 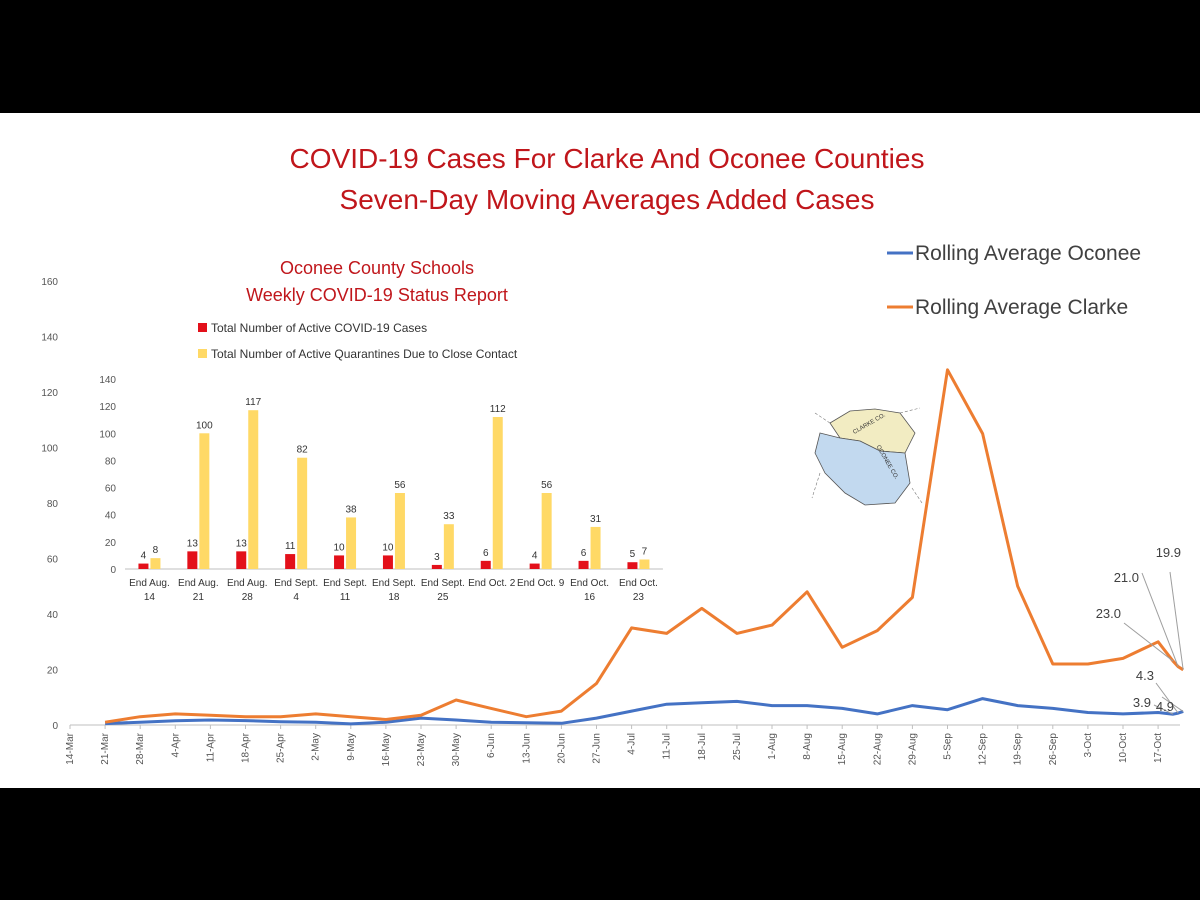 I want to click on x-tick-label: 20-Jun, so click(x=561, y=748).